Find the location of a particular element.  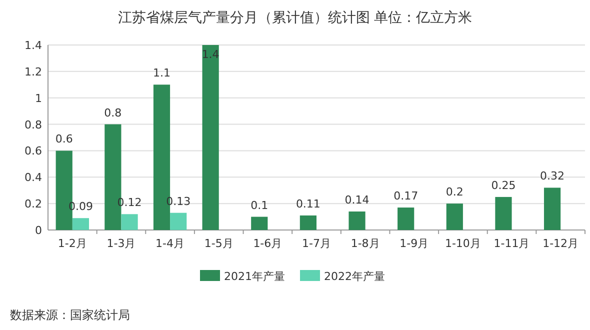

x-tick-label: 1-5月 is located at coordinates (219, 243).